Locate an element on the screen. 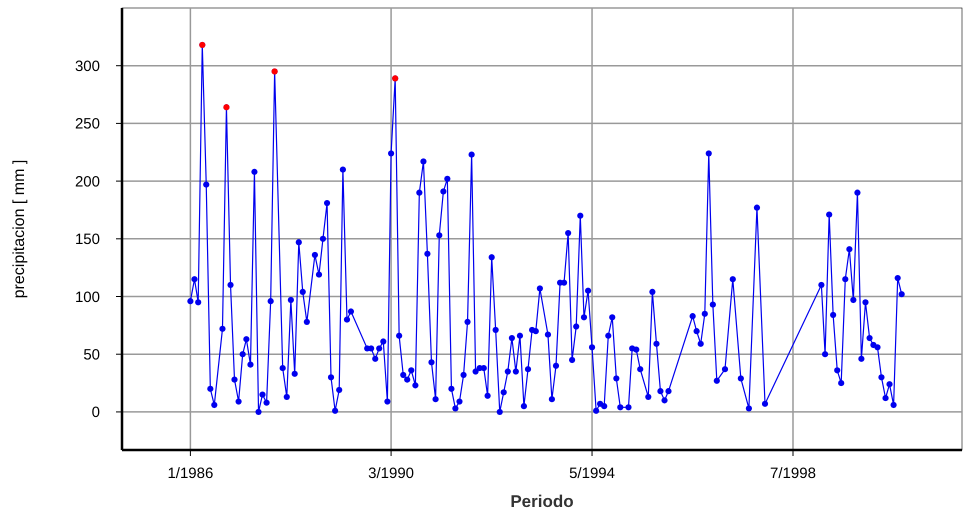 The image size is (964, 513). y-tick-label: 300 is located at coordinates (87, 66).